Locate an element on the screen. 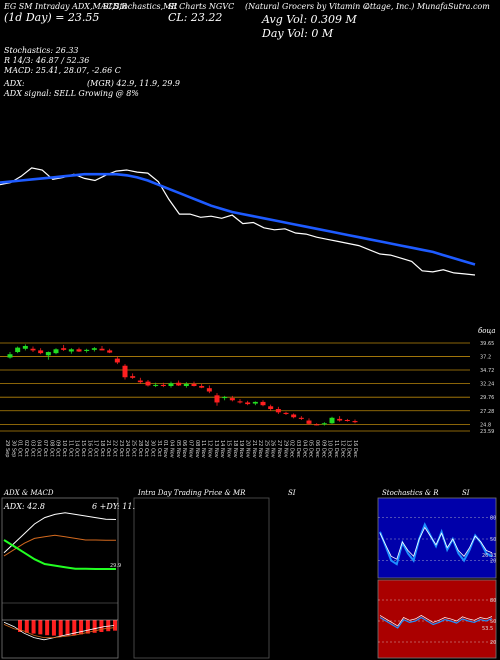 This screenshot has width=500, height=660. date-label: 30 Sep is located at coordinates (13, 448).